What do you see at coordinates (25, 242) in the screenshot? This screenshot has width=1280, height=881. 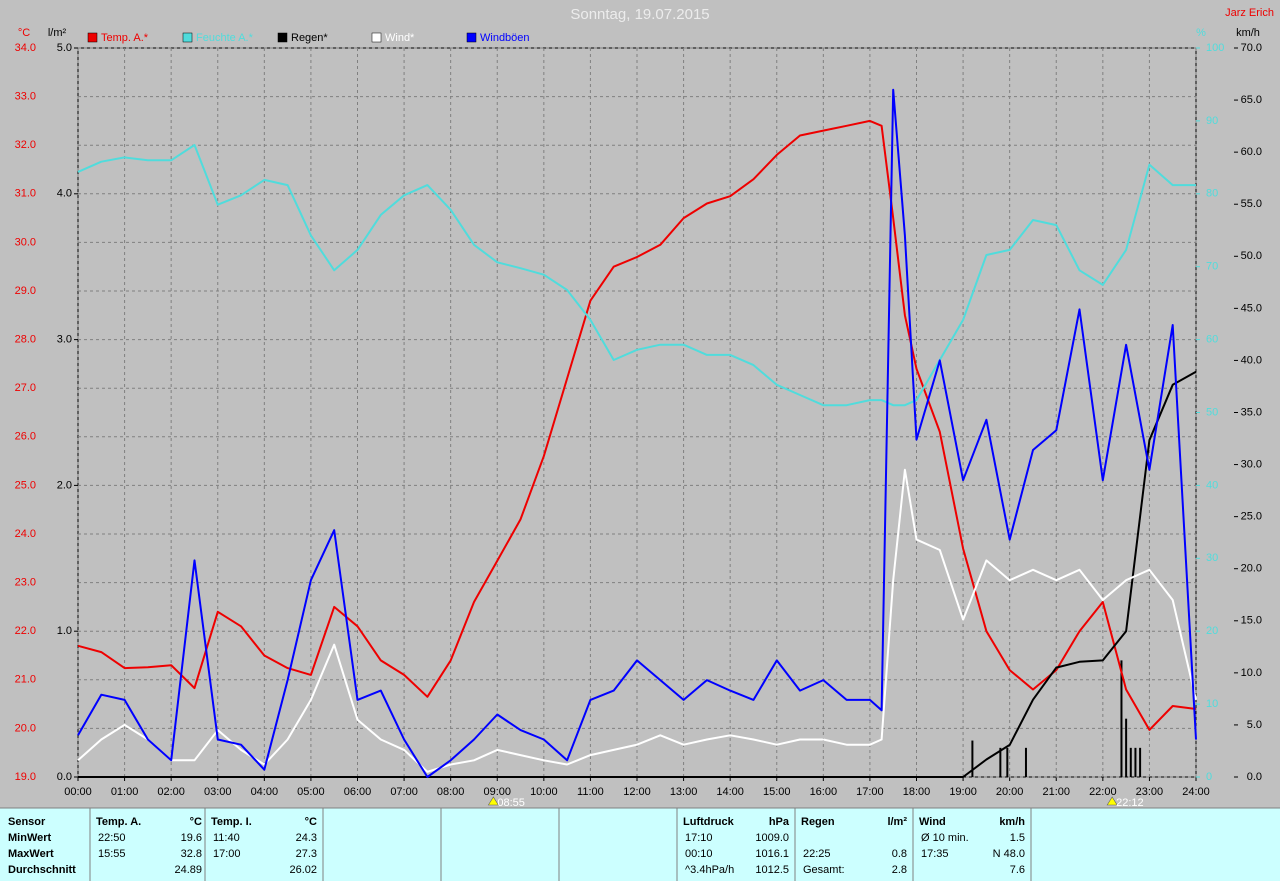 I see `y-tick-label: 30.0` at bounding box center [25, 242].